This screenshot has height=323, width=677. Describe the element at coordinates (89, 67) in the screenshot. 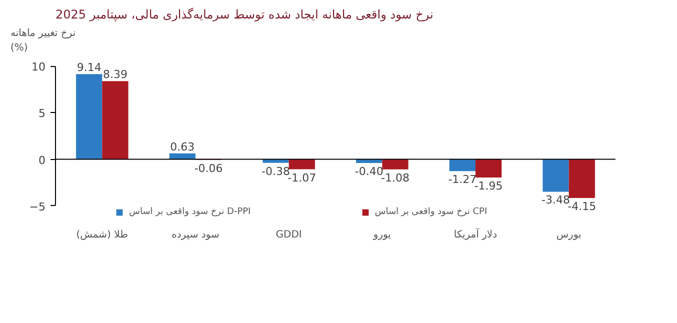

I see `data-label: 9.14` at that location.